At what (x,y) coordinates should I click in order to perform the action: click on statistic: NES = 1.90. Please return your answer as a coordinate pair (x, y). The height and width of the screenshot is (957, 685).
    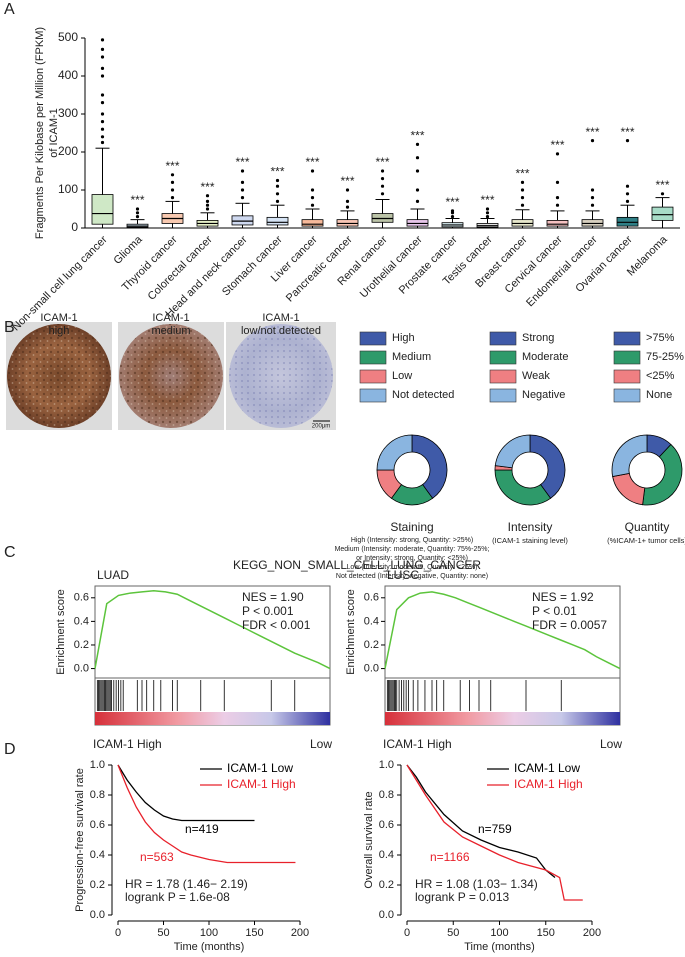
    Looking at the image, I should click on (273, 597).